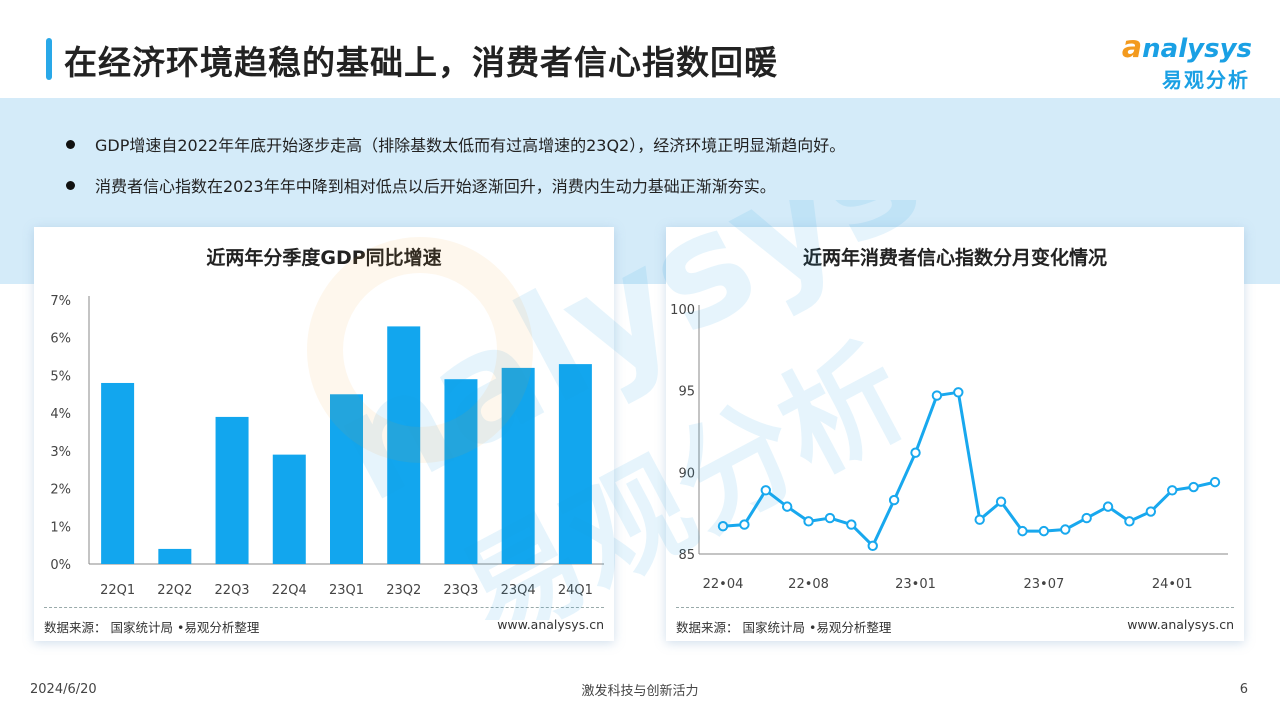 This screenshot has height=720, width=1280. I want to click on logo-chinese-name: 易观分析, so click(1206, 80).